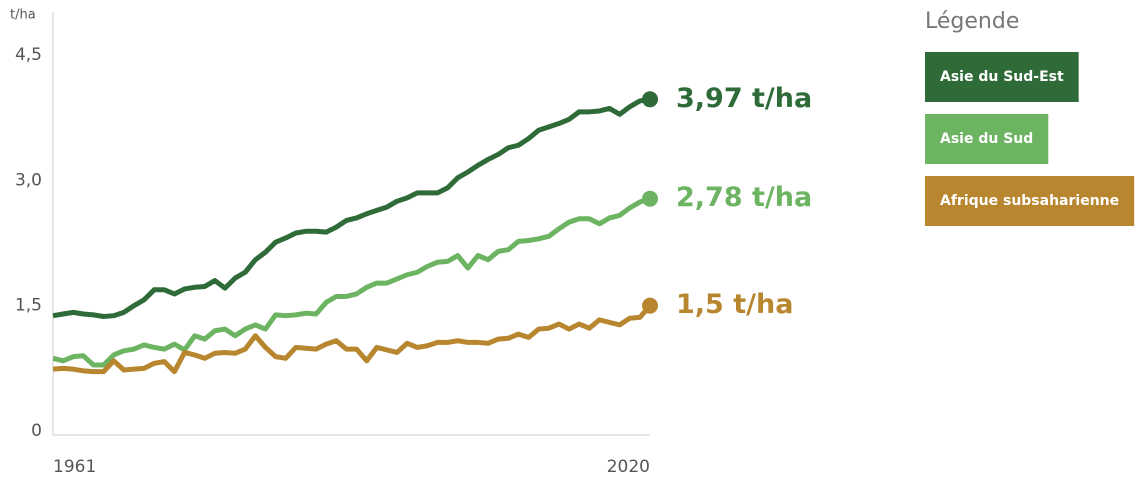  Describe the element at coordinates (628, 467) in the screenshot. I see `x-tick-label: 2020` at that location.